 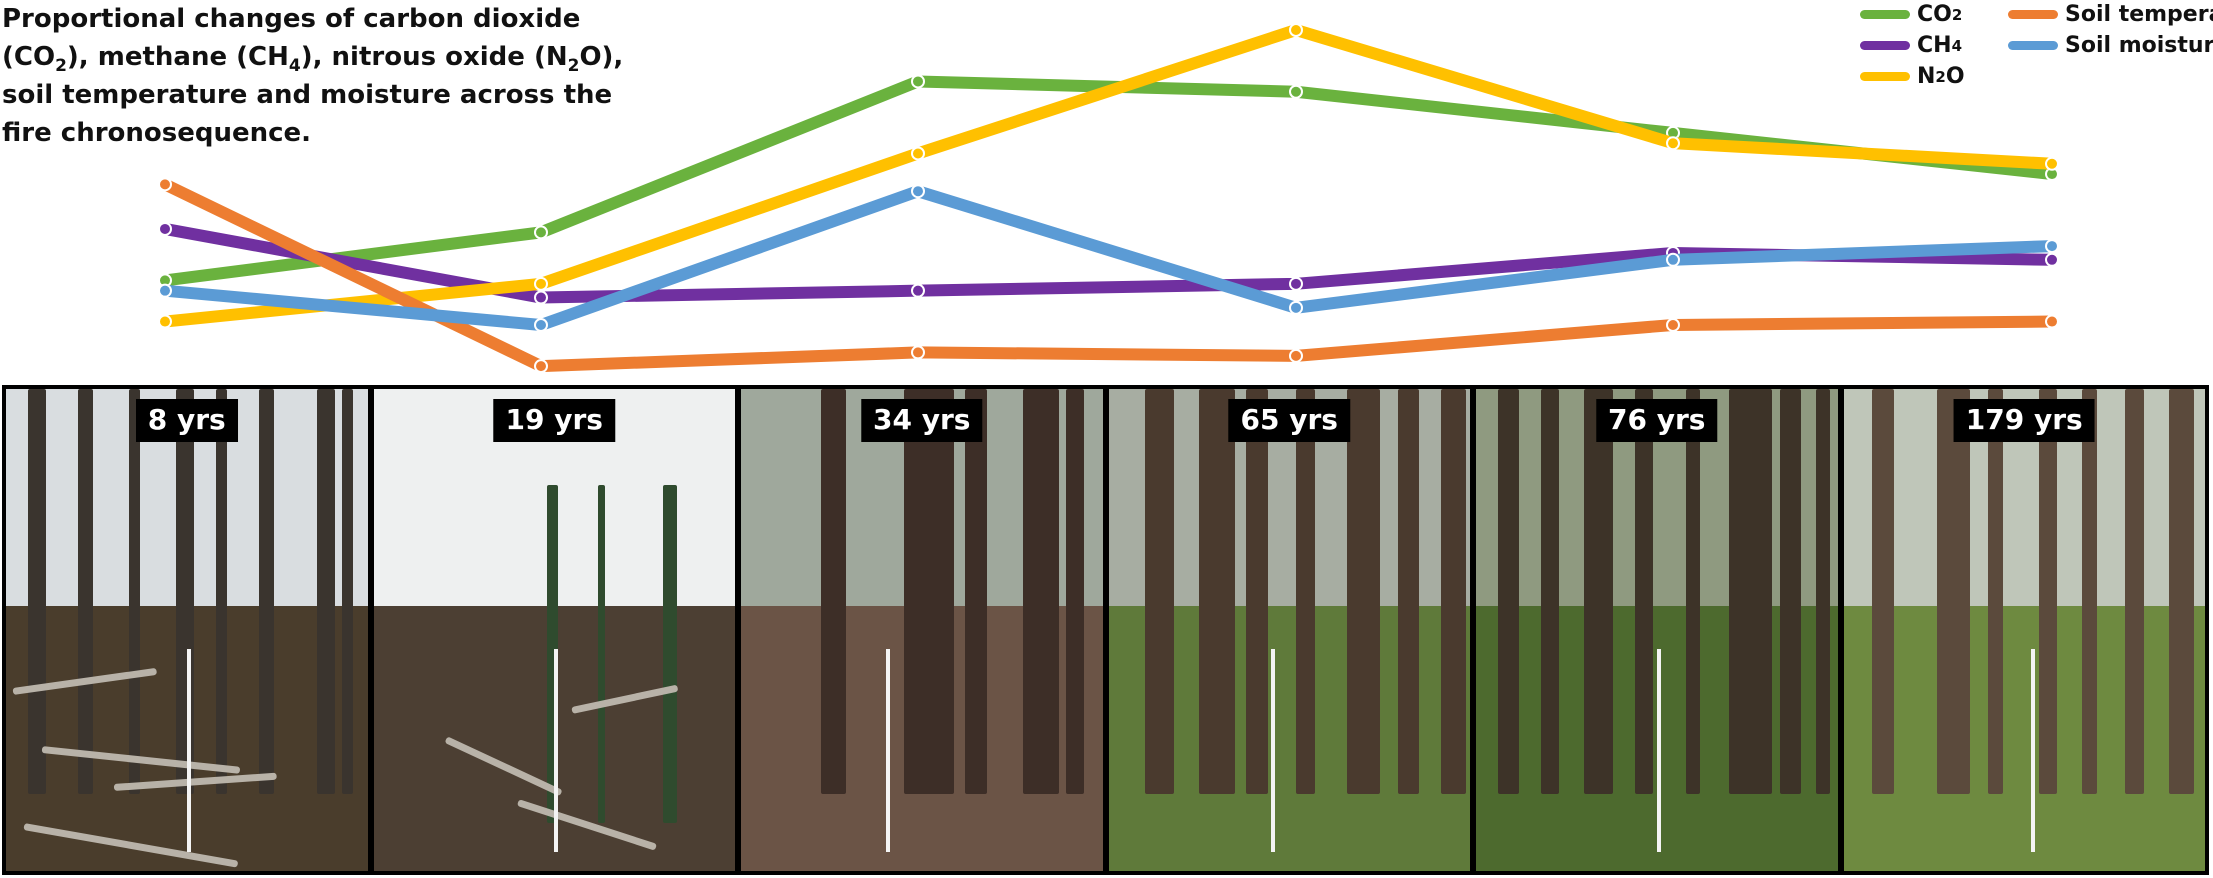 I want to click on photo-panel-6: 179 yrs, so click(x=2024, y=630).